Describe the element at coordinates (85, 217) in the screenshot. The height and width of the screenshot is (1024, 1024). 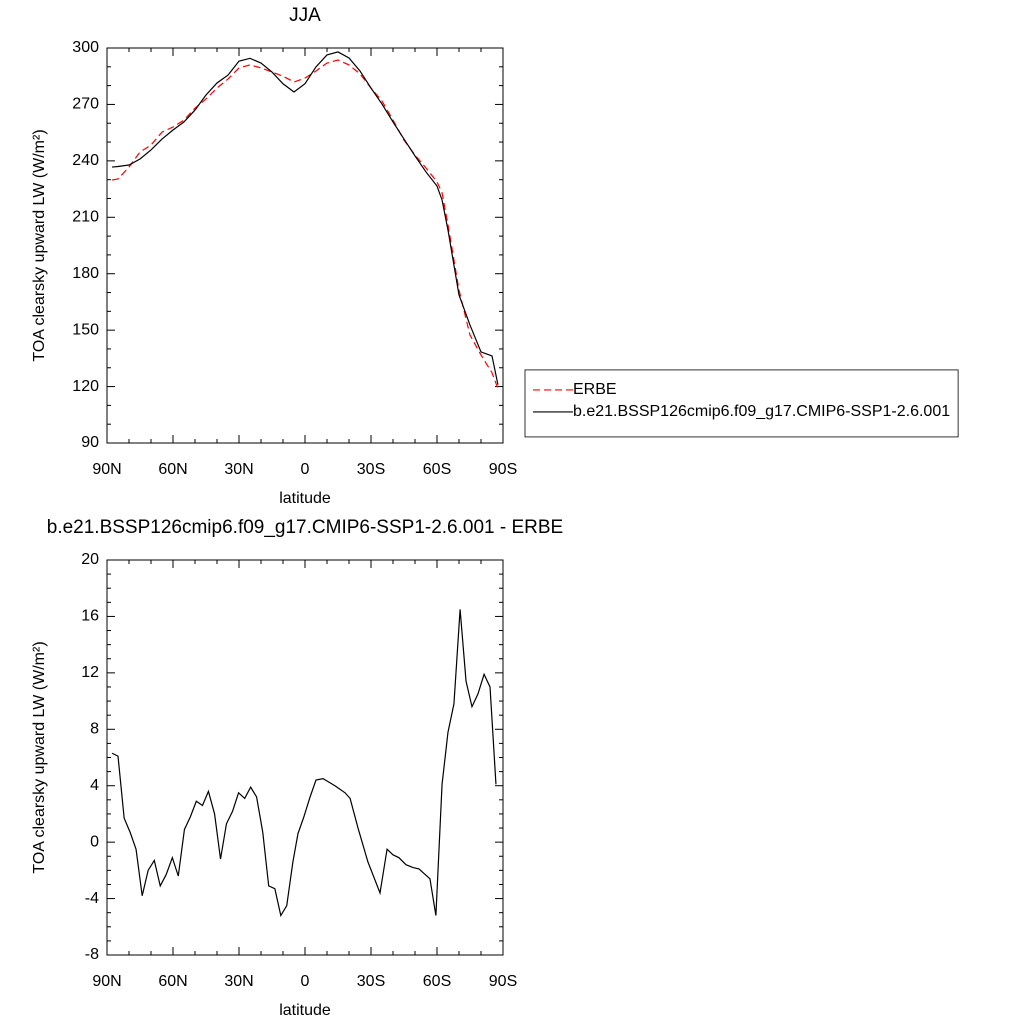
I see `y-tick-label: 210` at that location.